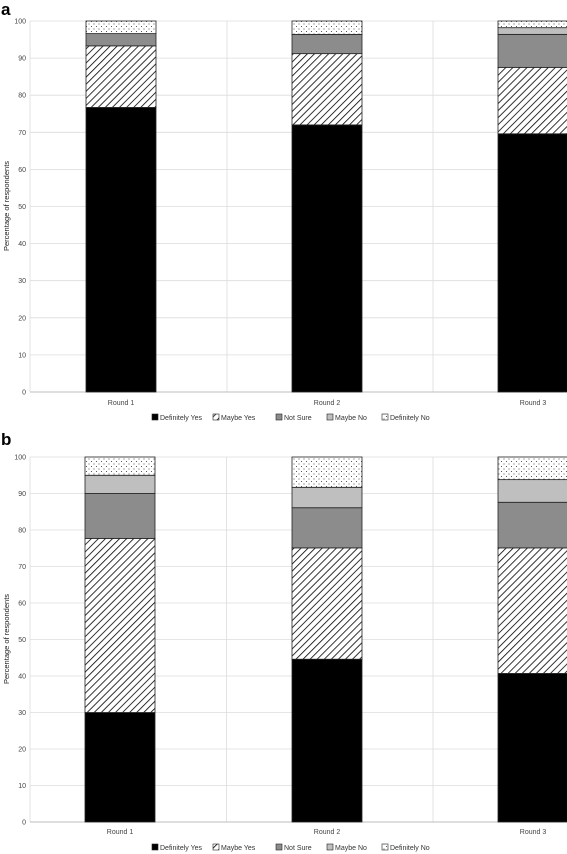 The height and width of the screenshot is (854, 567). What do you see at coordinates (6, 439) in the screenshot?
I see `panel-b-letter: b` at bounding box center [6, 439].